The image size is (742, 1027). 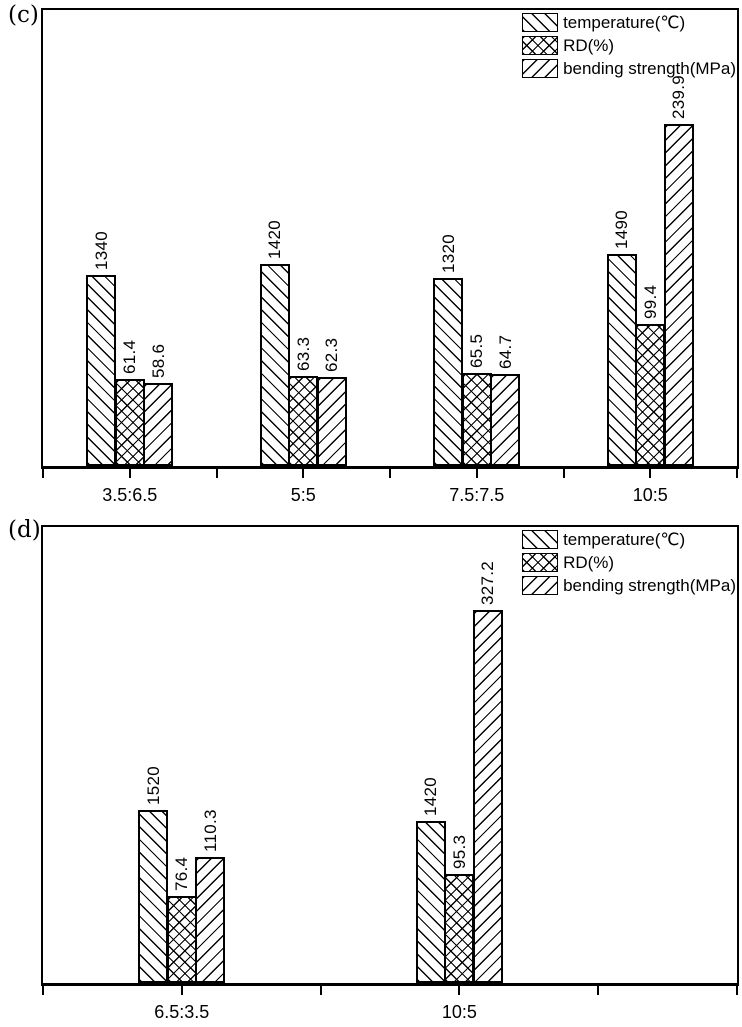 I want to click on bar-value-label: 99.4, so click(x=650, y=302).